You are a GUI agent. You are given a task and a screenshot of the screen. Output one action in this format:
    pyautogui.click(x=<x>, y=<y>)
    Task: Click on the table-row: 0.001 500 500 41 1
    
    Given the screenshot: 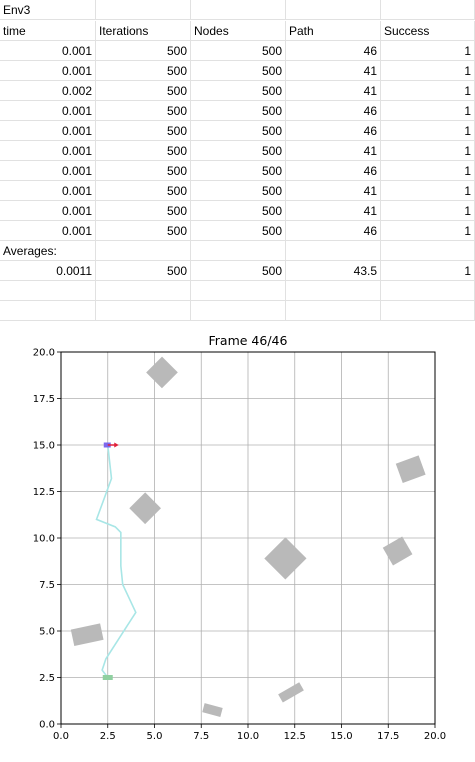 What is the action you would take?
    pyautogui.click(x=237, y=71)
    